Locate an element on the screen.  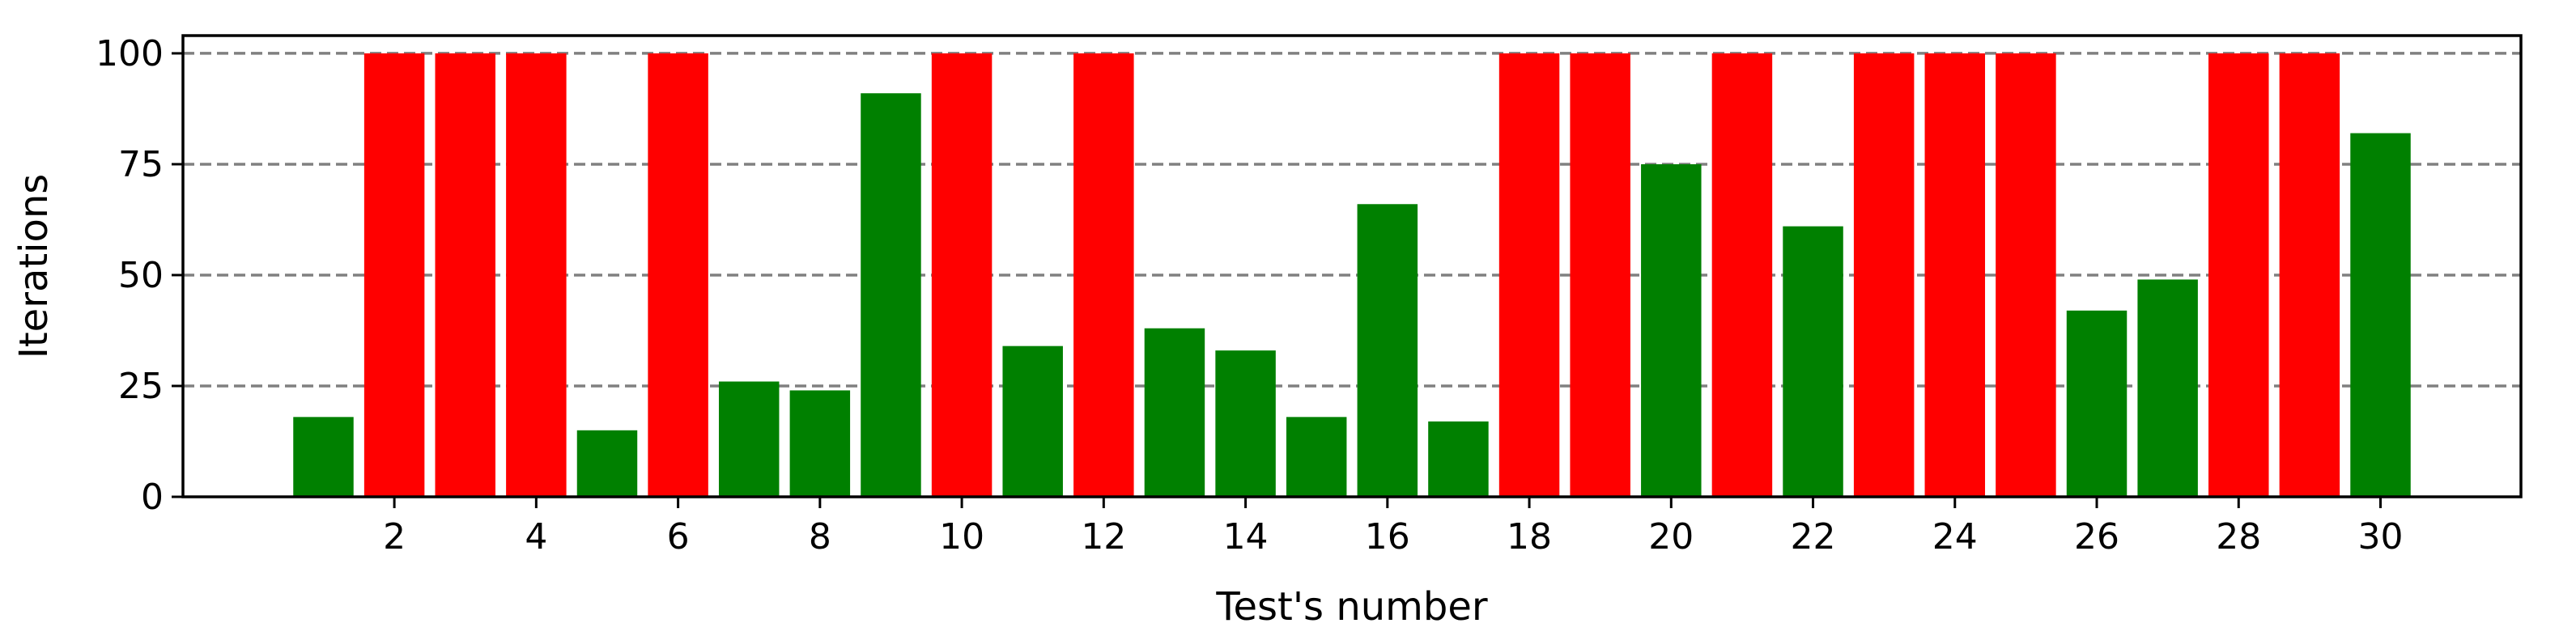
y-tick-label-25: 25 is located at coordinates (141, 386).